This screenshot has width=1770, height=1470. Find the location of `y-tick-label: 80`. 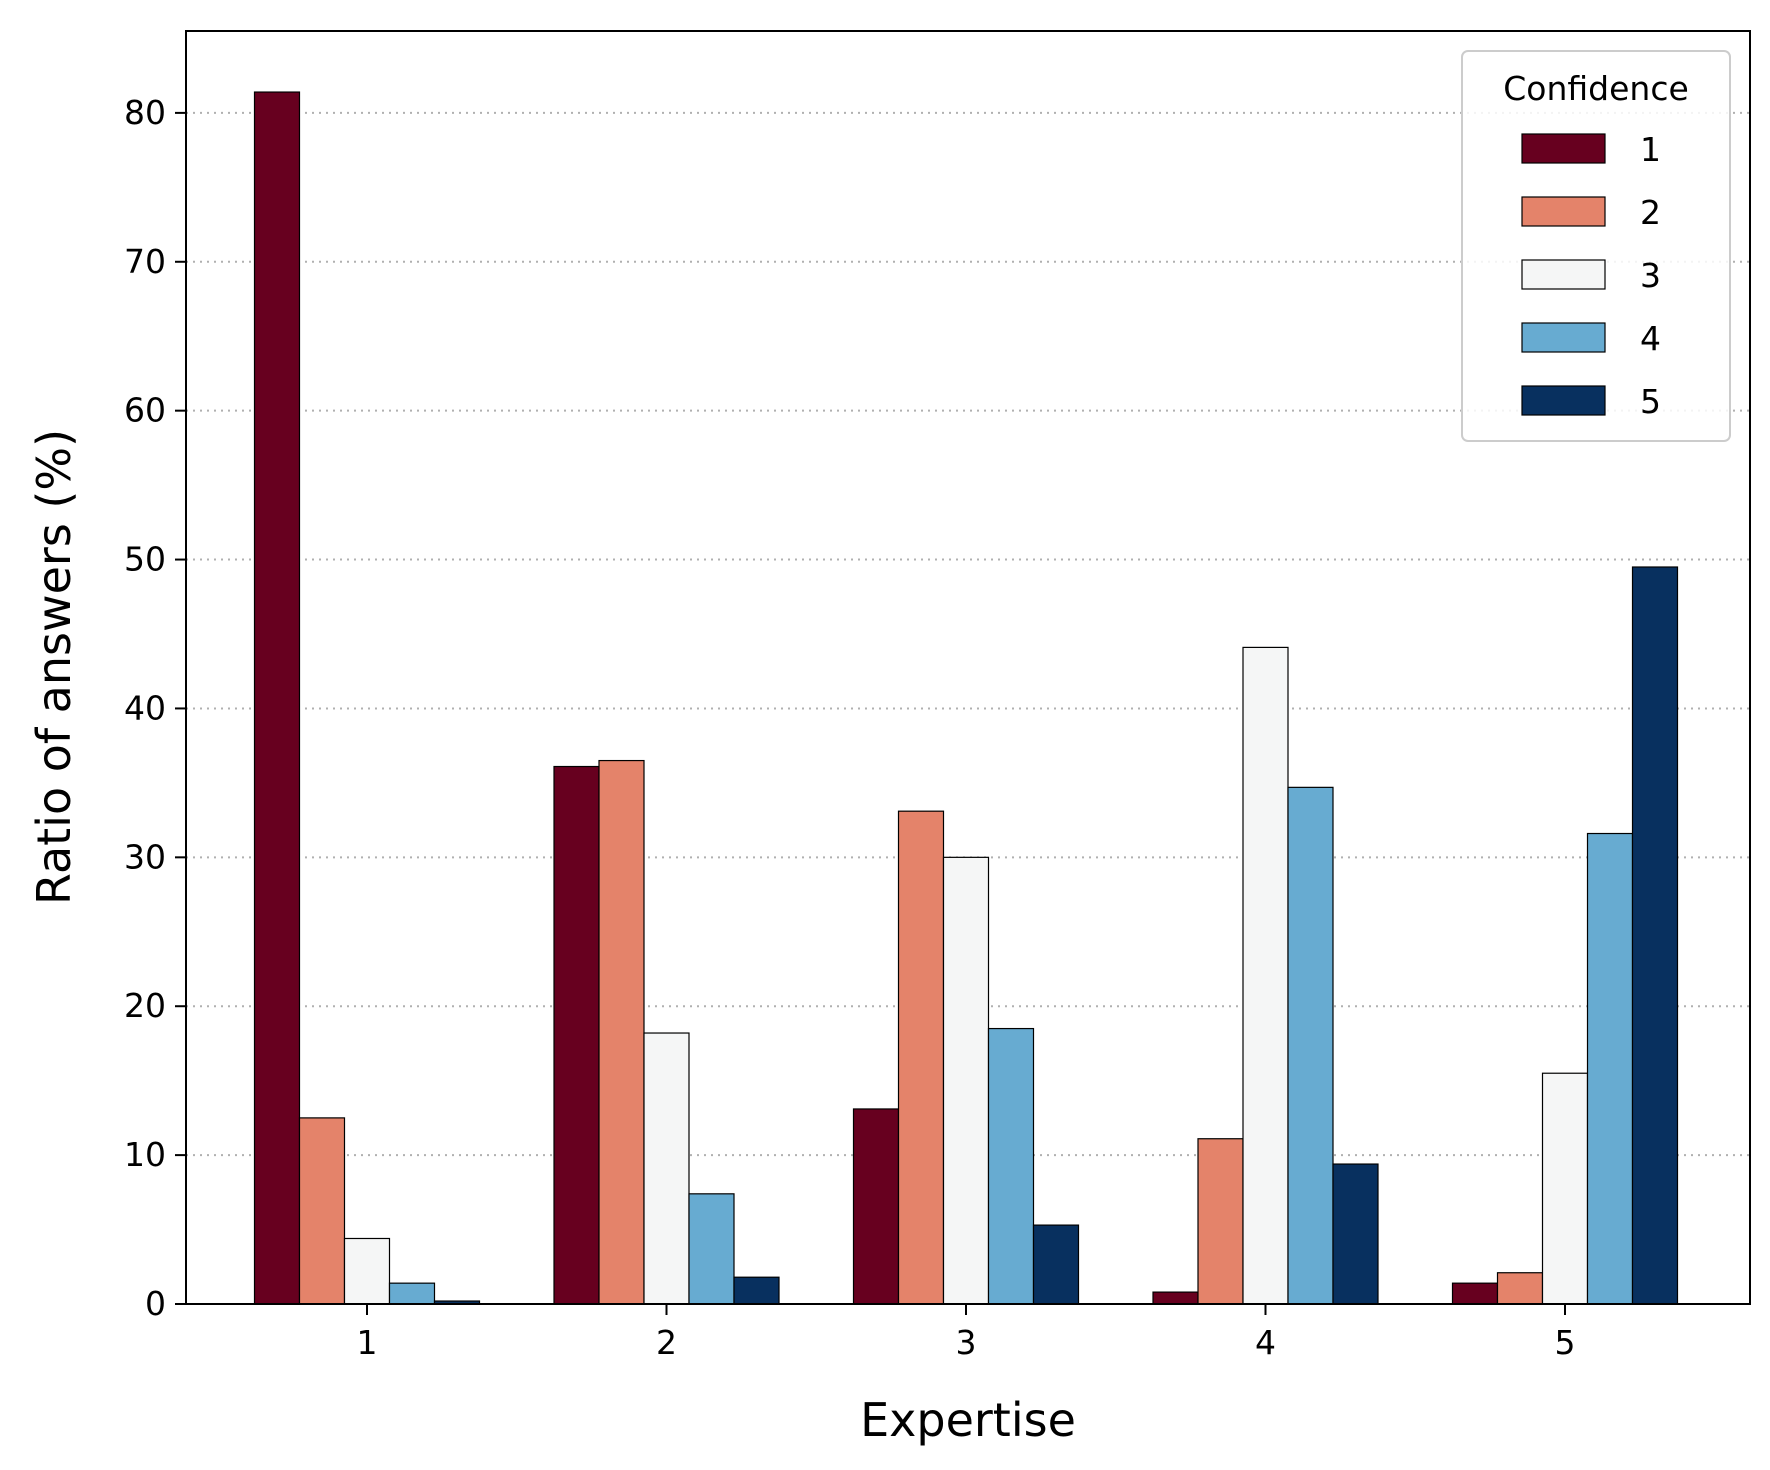

y-tick-label: 80 is located at coordinates (145, 112).